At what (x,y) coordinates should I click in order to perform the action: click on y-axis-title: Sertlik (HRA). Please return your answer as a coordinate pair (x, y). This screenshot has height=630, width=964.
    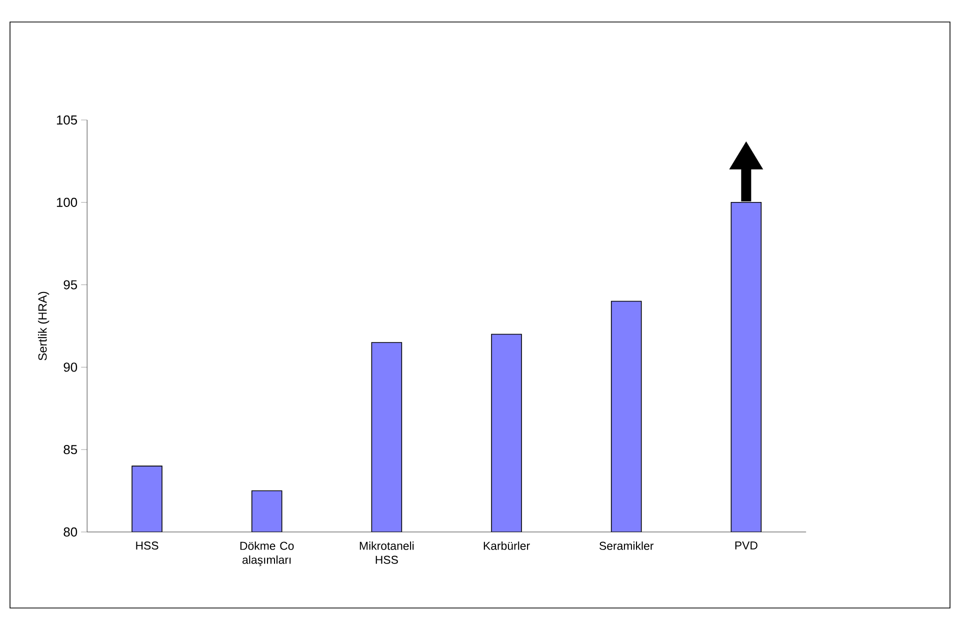
    Looking at the image, I should click on (44, 326).